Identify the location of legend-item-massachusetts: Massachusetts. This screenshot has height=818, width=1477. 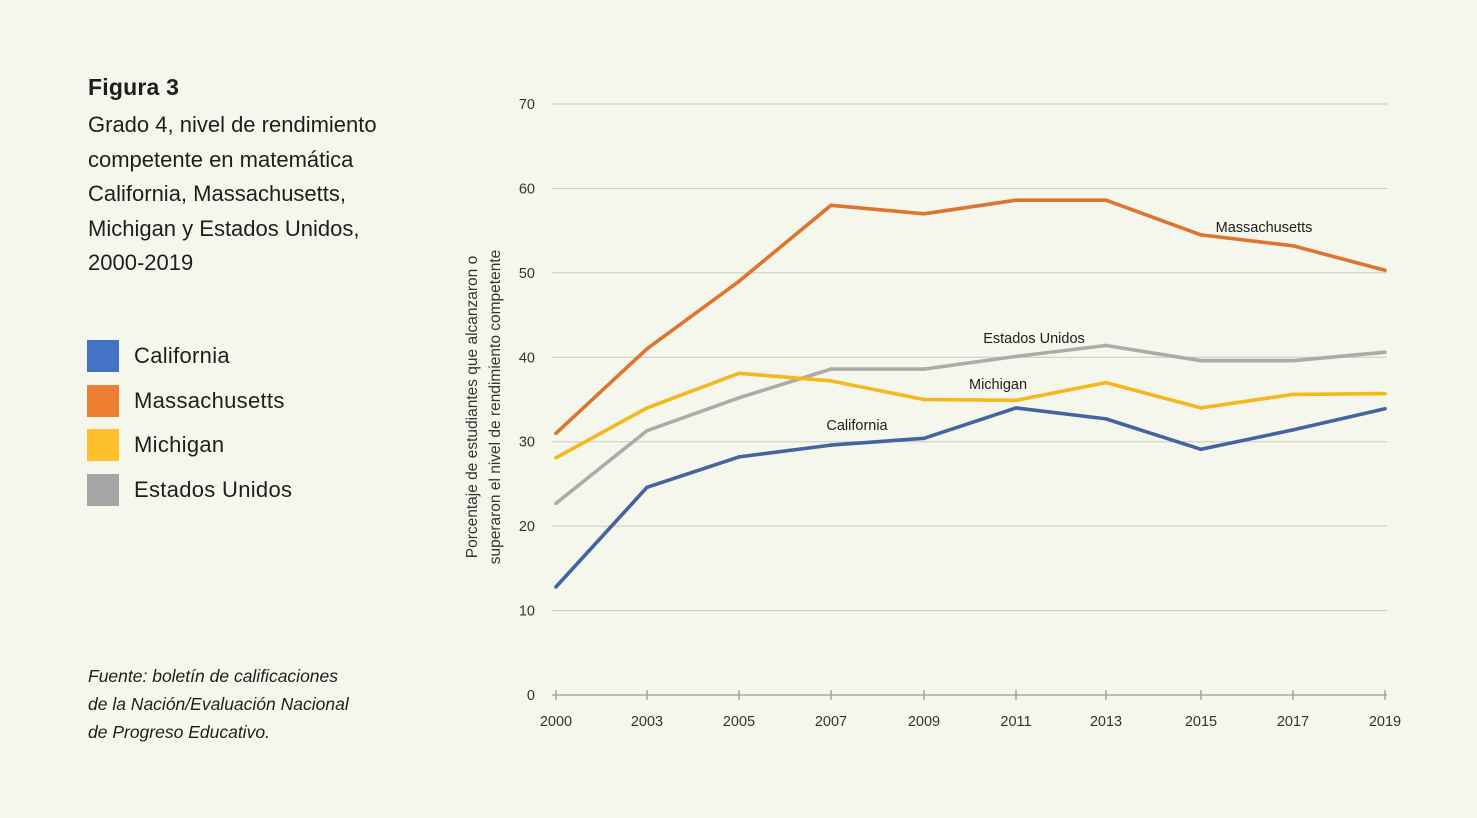
(189, 400).